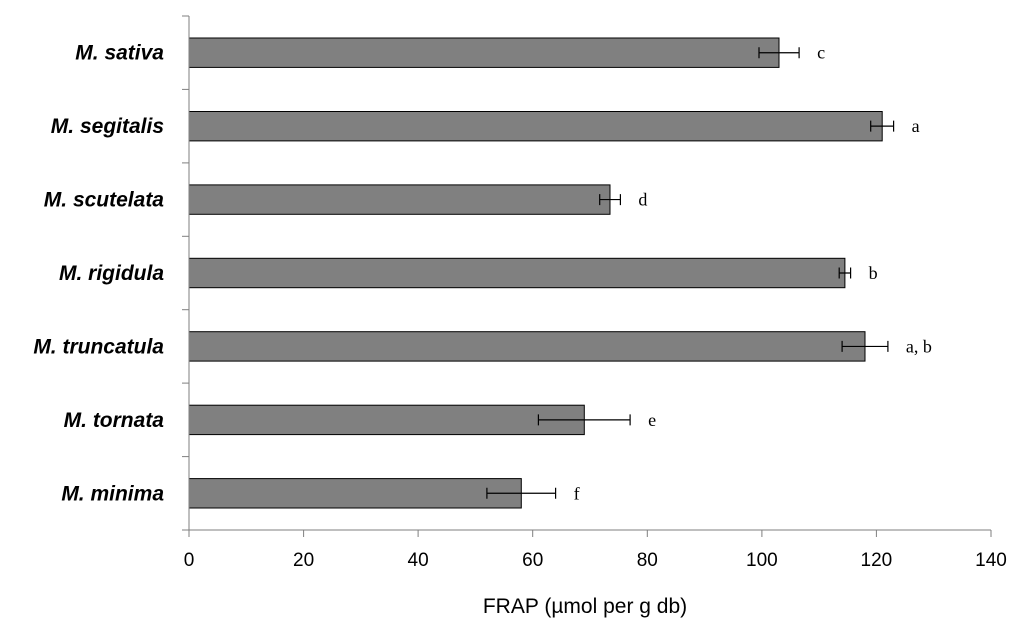  Describe the element at coordinates (877, 560) in the screenshot. I see `x-tick-label: 120` at that location.